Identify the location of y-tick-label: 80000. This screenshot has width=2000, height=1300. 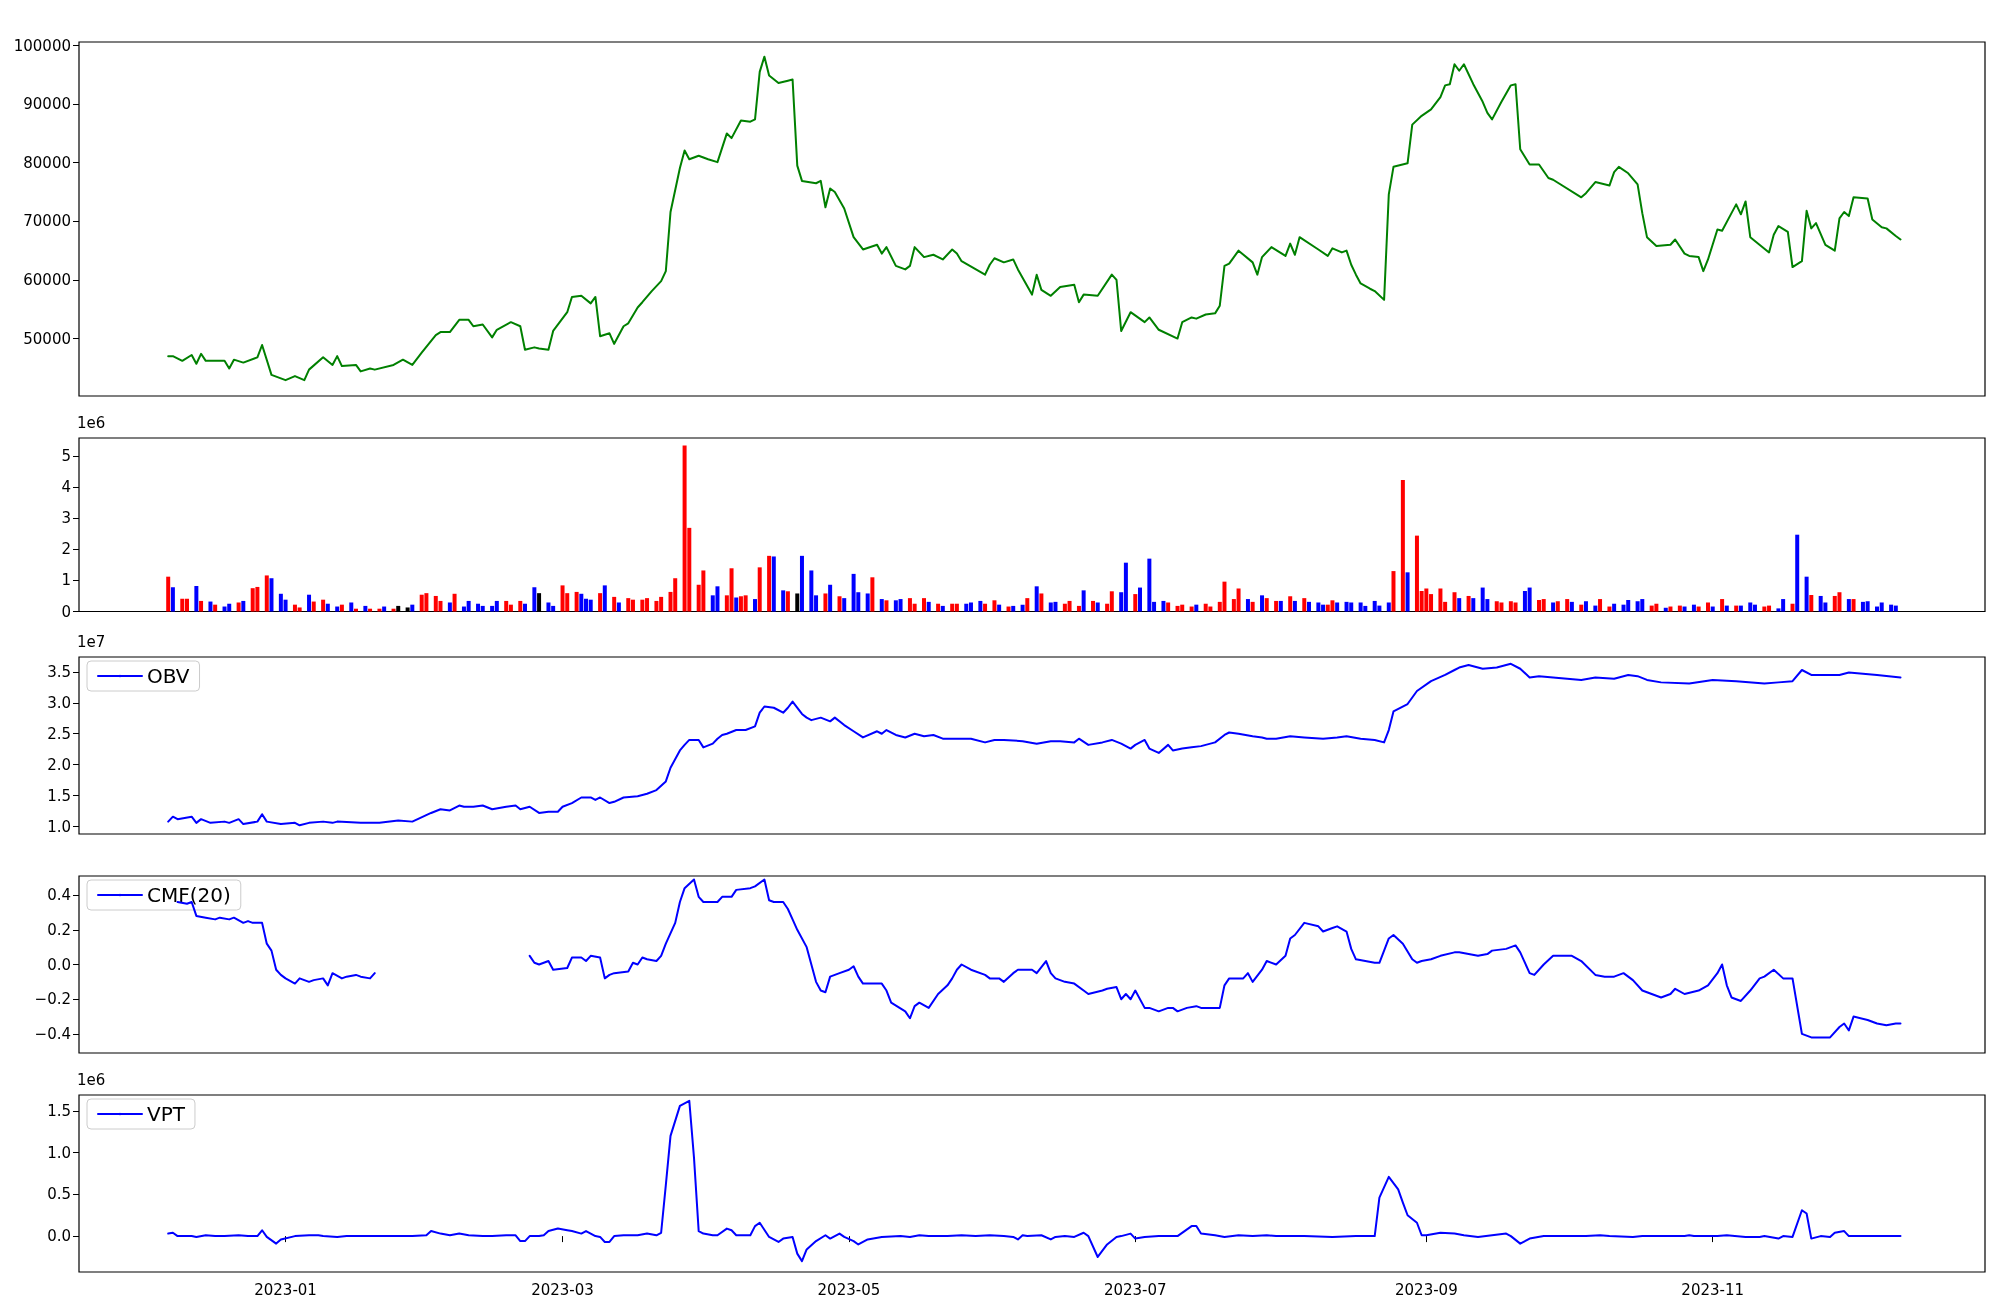
(47, 162).